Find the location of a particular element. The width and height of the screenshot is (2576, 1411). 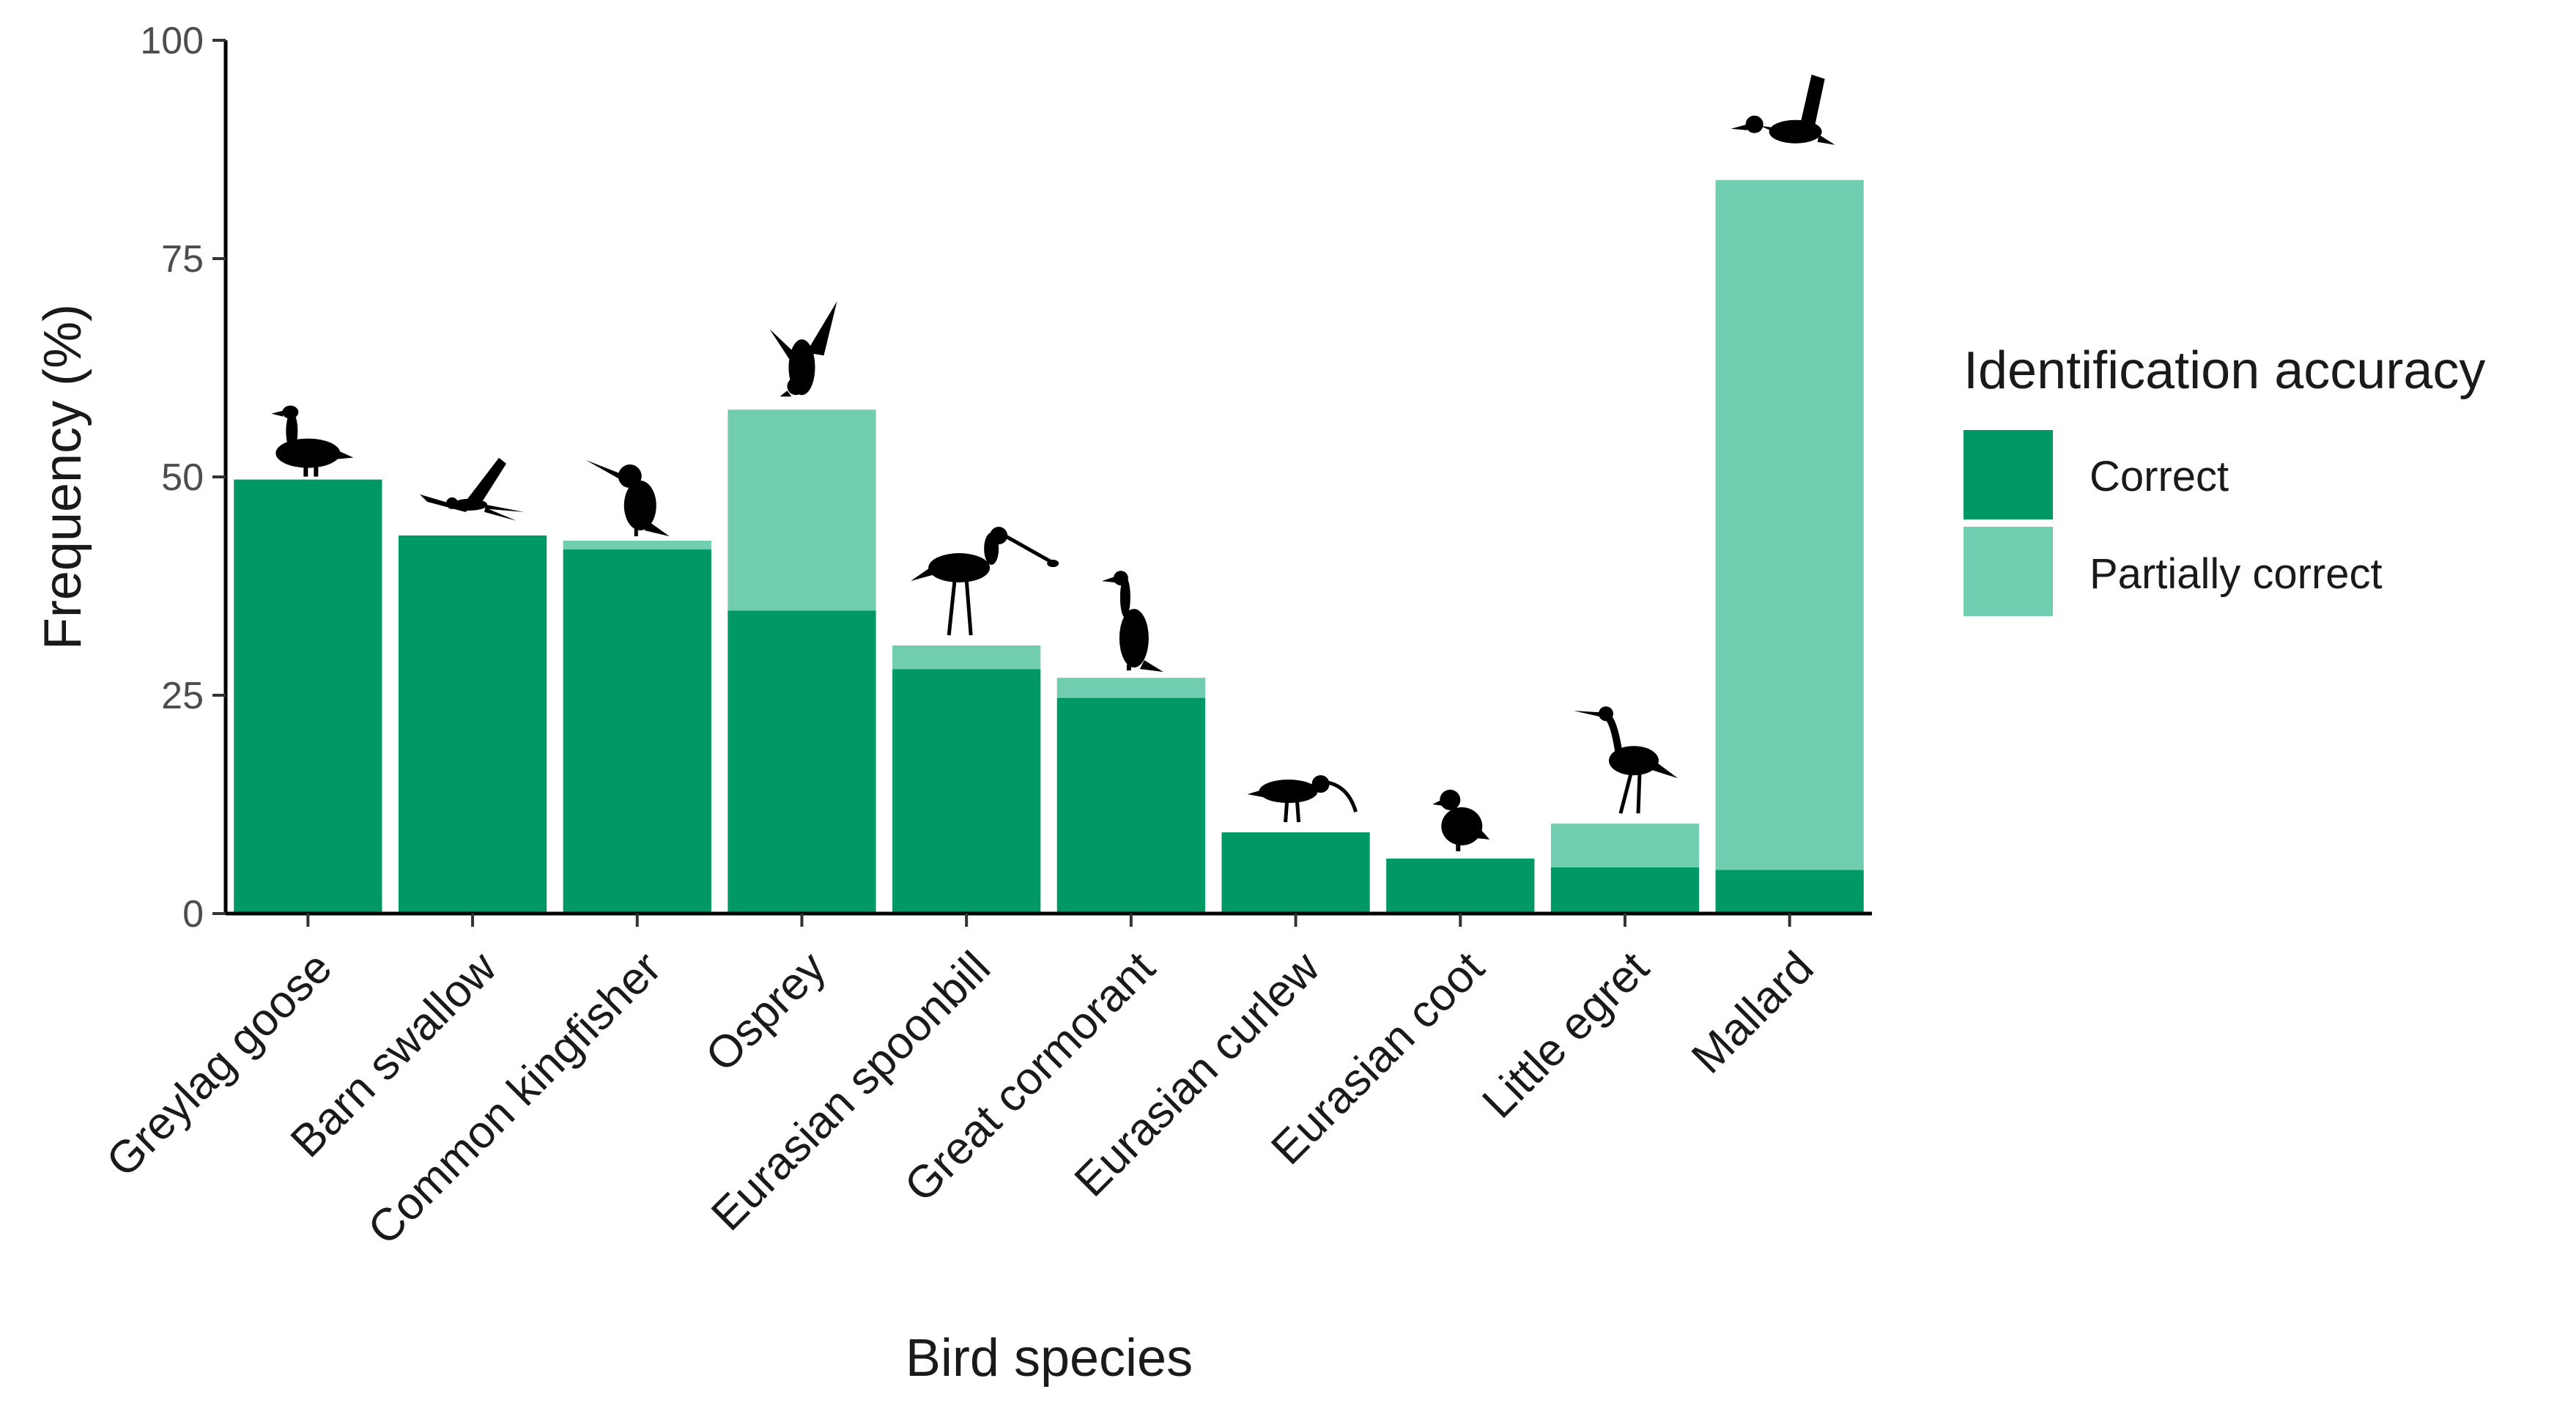

legend-label-partially-correct: Partially correct is located at coordinates (2236, 574).